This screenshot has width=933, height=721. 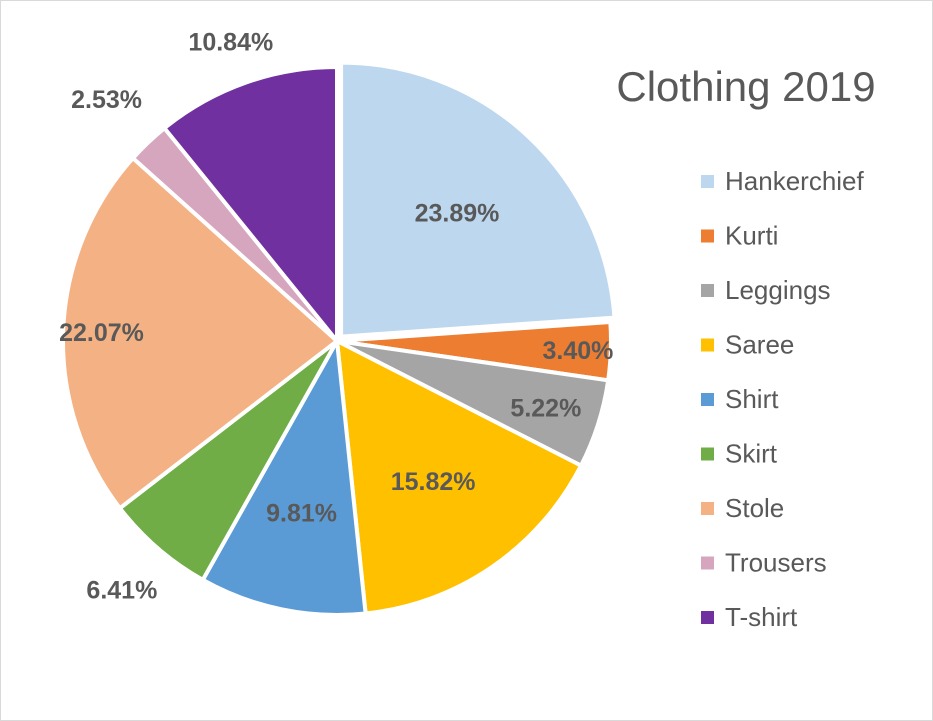 I want to click on legend-swatch-t-shirt, so click(x=707, y=617).